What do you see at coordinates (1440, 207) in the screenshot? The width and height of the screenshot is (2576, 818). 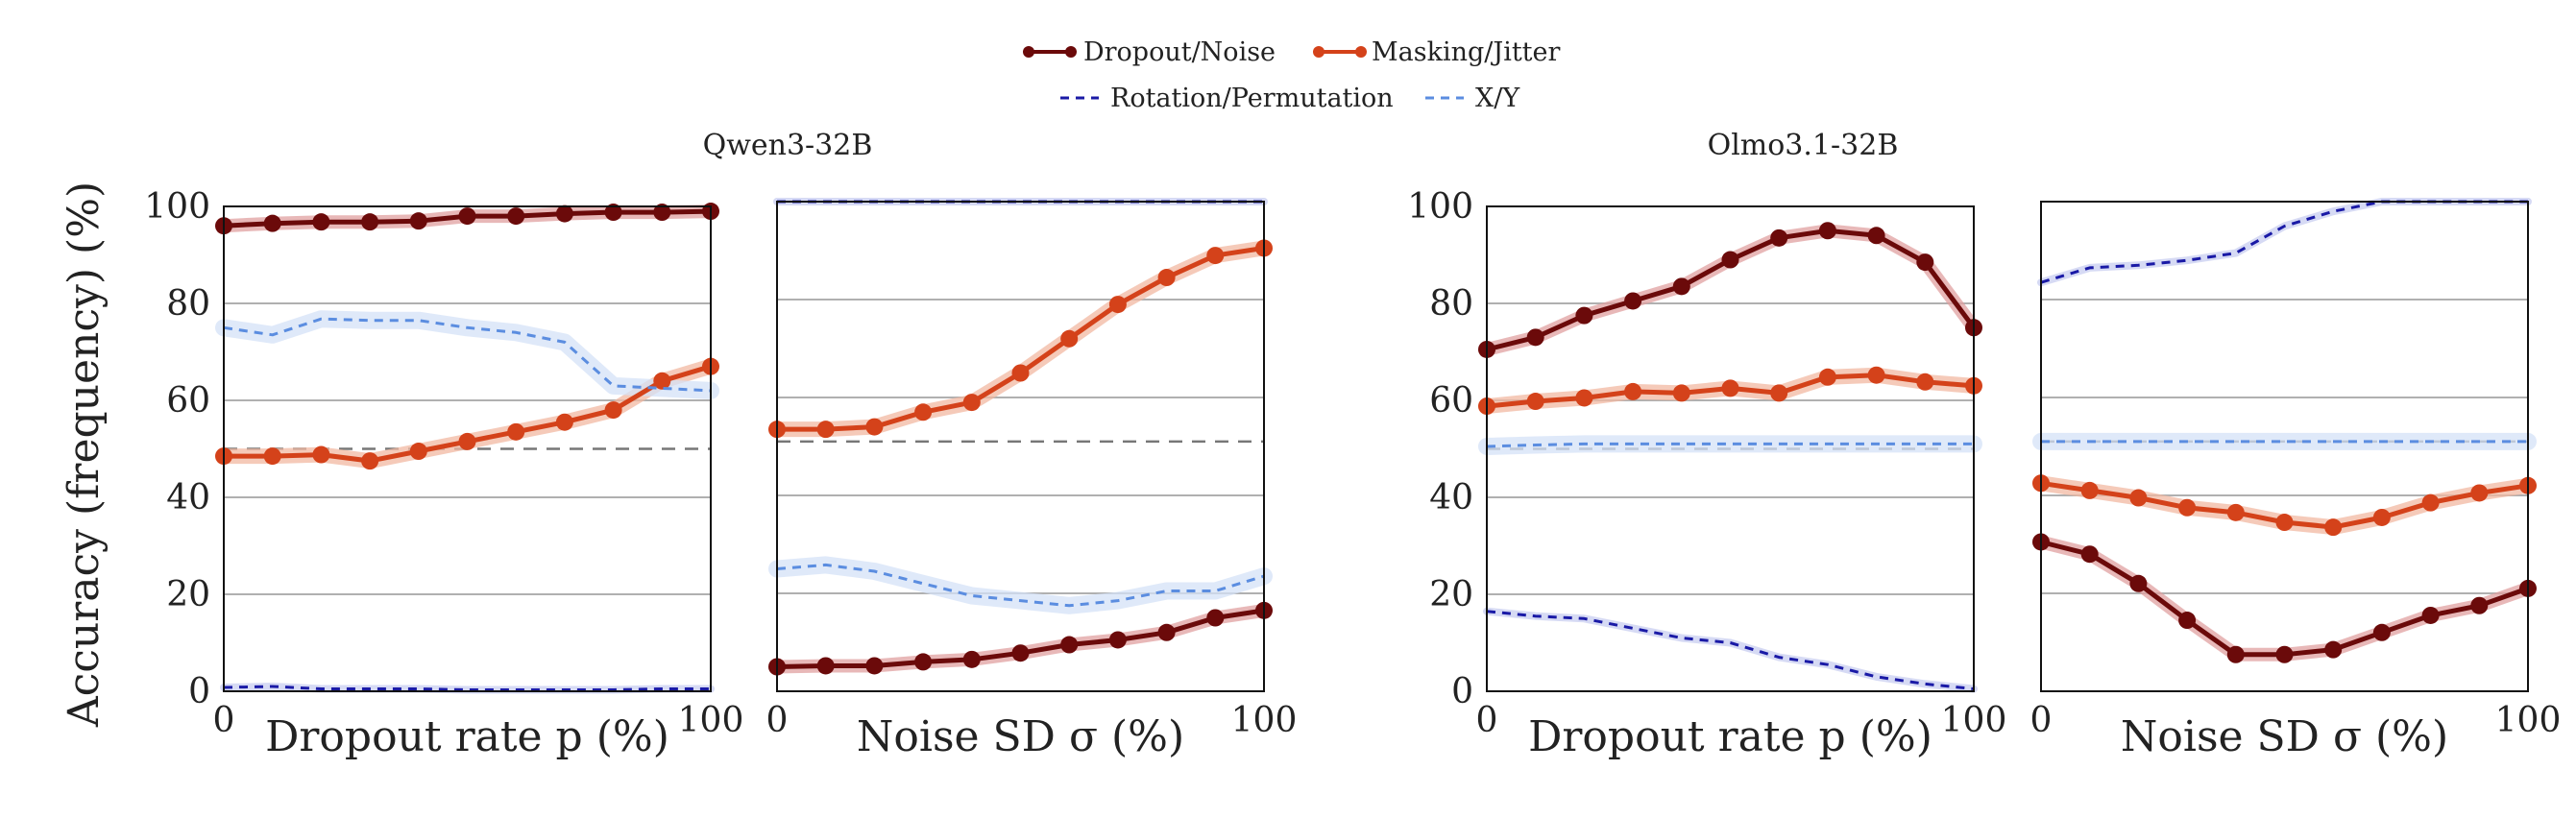 I see `y-tick-label: 100` at bounding box center [1440, 207].